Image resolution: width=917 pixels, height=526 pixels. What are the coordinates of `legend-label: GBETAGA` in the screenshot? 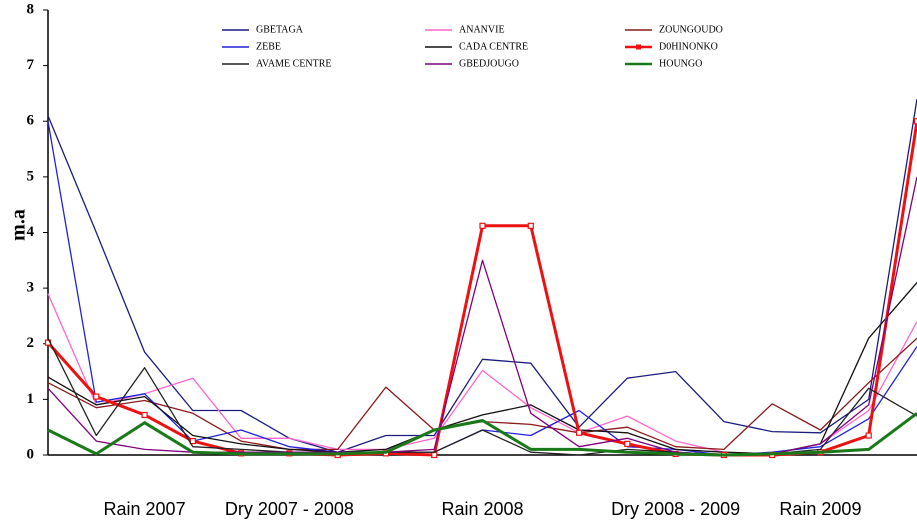 It's located at (280, 29).